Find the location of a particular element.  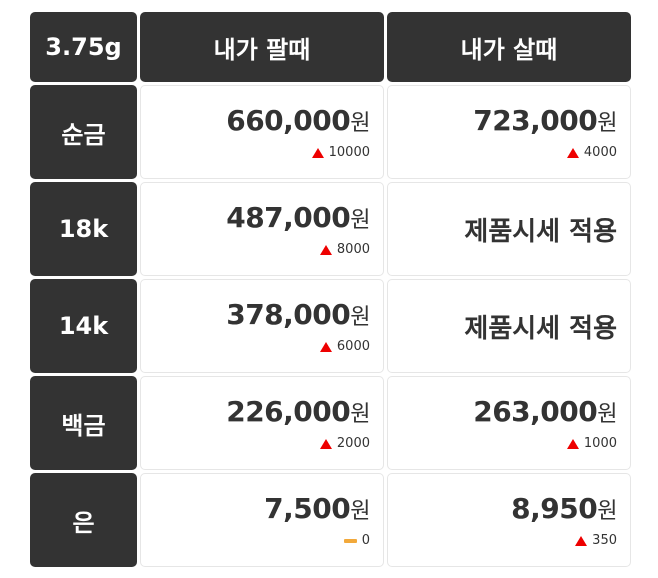

price-change: 0 is located at coordinates (356, 540).